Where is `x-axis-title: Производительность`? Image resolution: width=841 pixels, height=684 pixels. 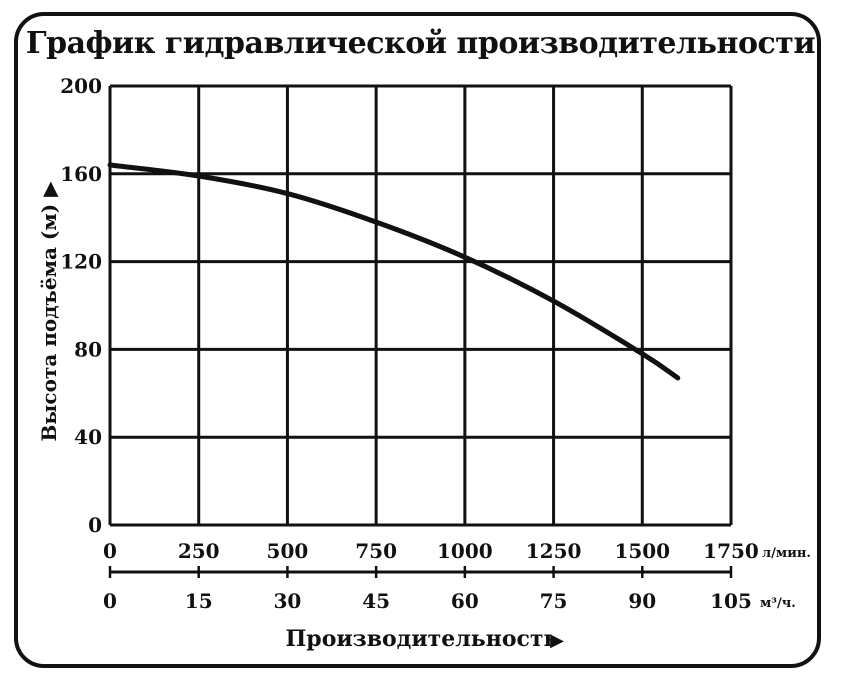
x-axis-title: Производительность is located at coordinates (422, 639).